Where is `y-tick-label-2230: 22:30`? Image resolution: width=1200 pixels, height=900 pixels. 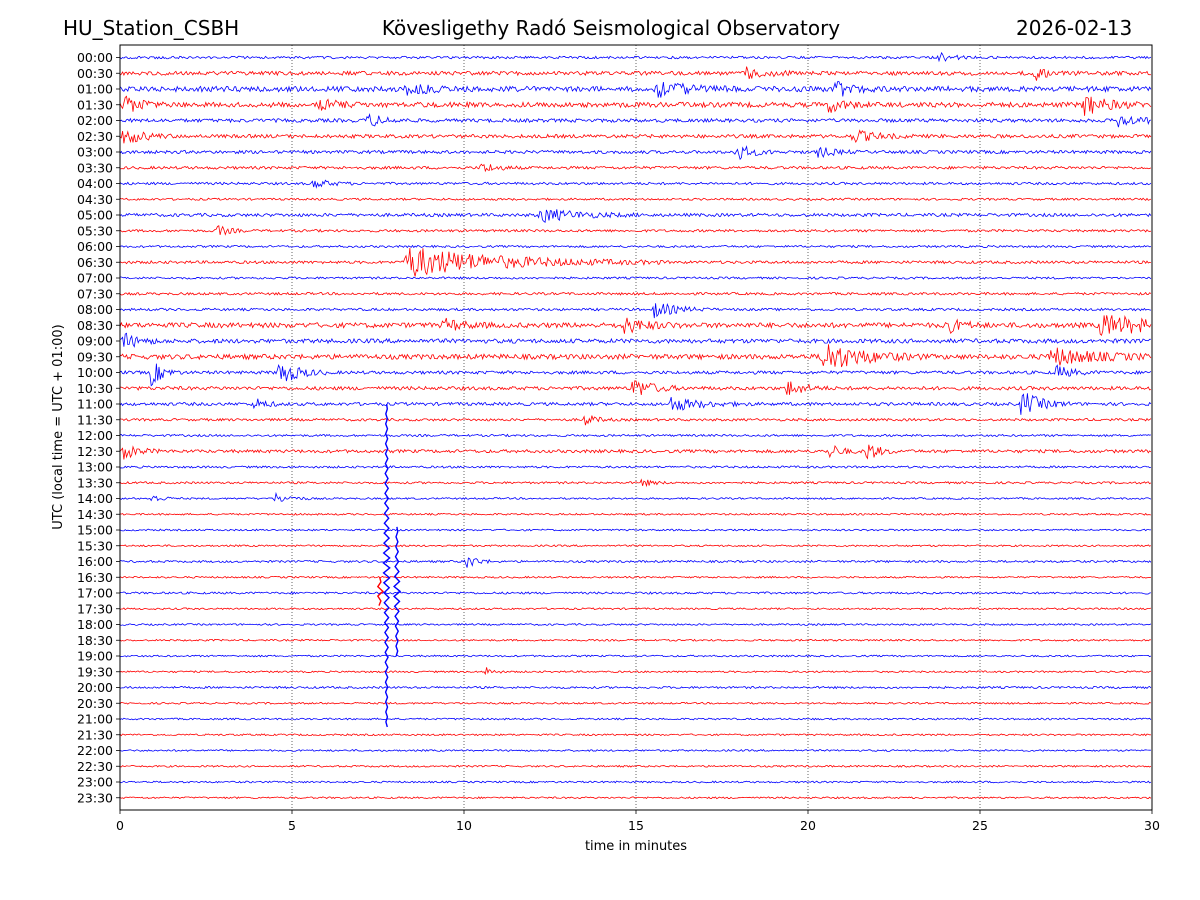
y-tick-label-2230: 22:30 is located at coordinates (95, 766).